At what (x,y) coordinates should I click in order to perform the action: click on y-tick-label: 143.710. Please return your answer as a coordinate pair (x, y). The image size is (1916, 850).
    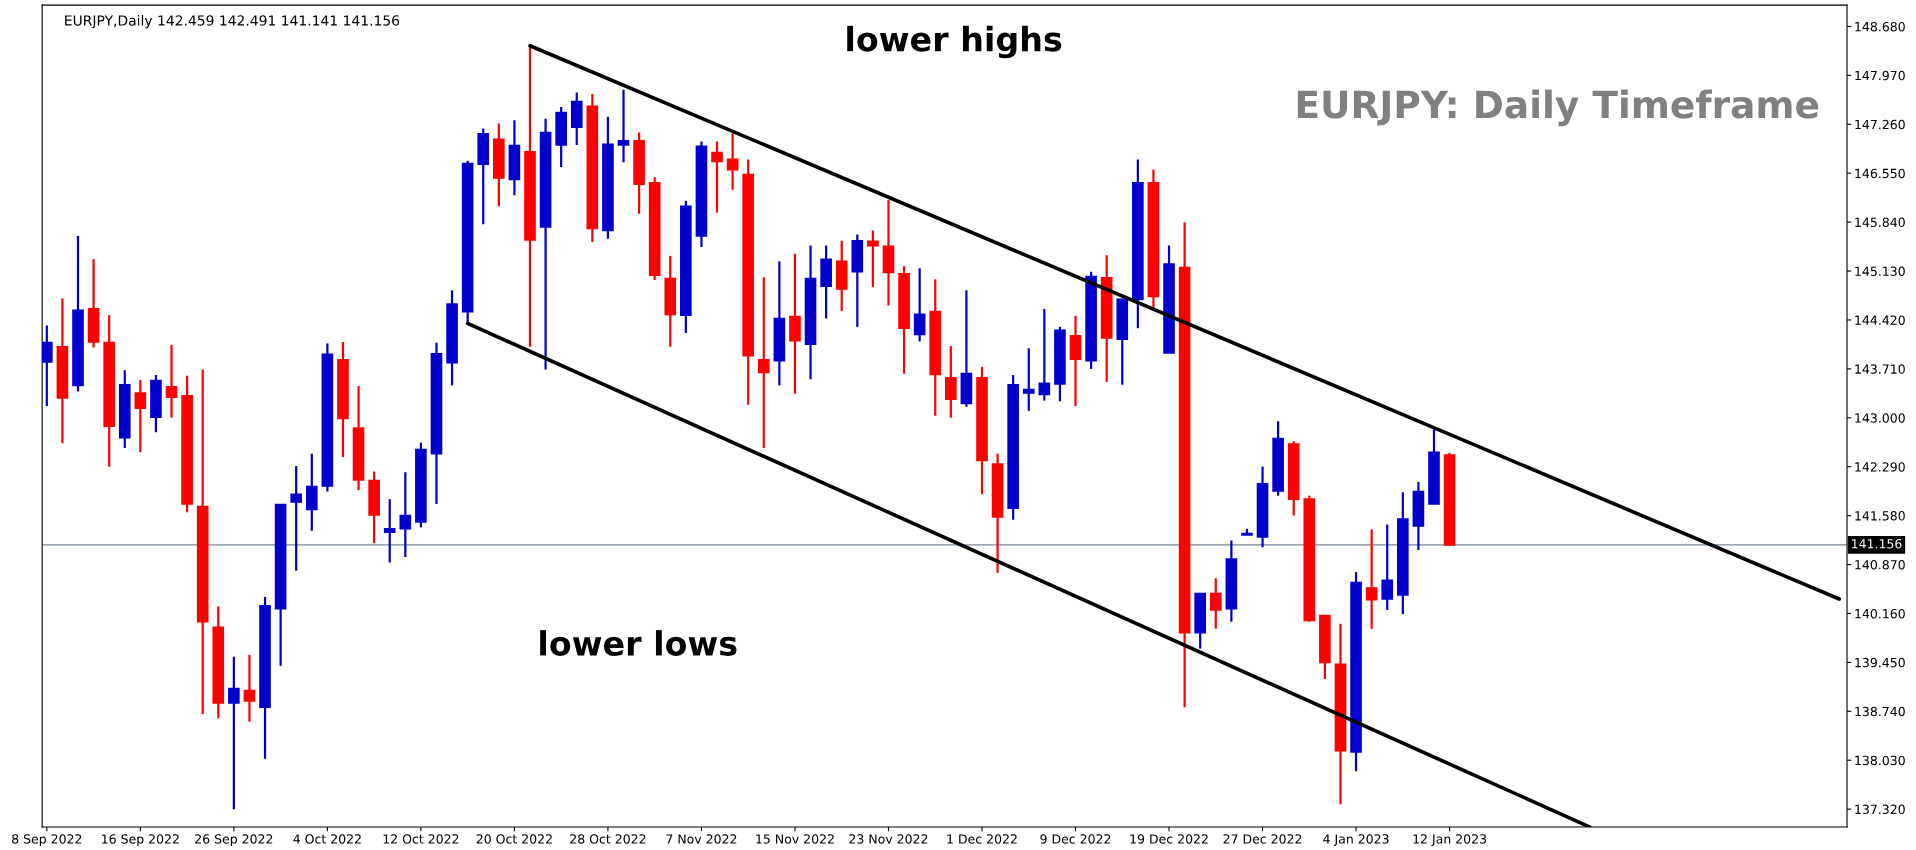
    Looking at the image, I should click on (1880, 369).